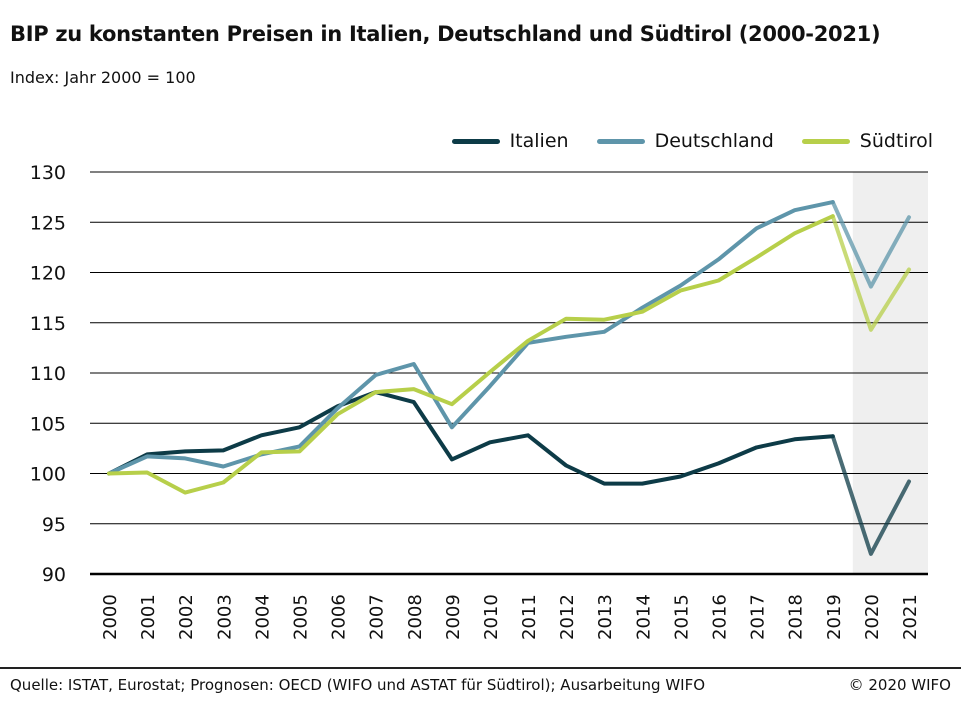  I want to click on x-tick-label-2017: 2017, so click(758, 617).